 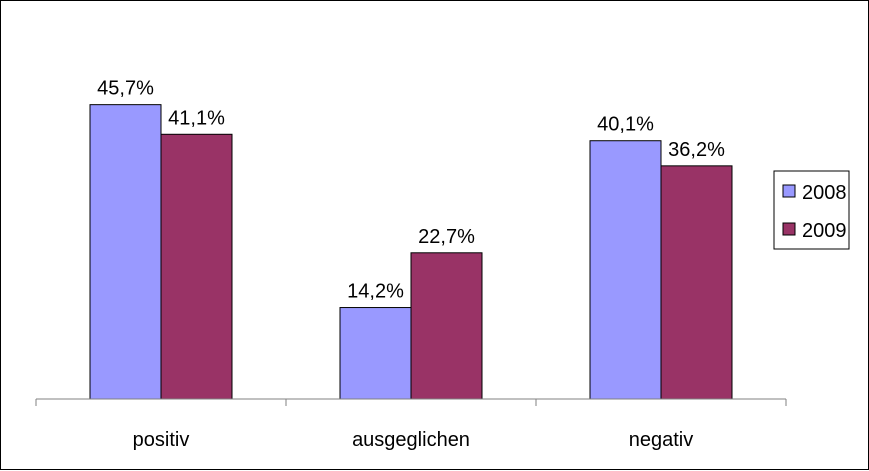 What do you see at coordinates (196, 266) in the screenshot?
I see `bar-positiv-2009` at bounding box center [196, 266].